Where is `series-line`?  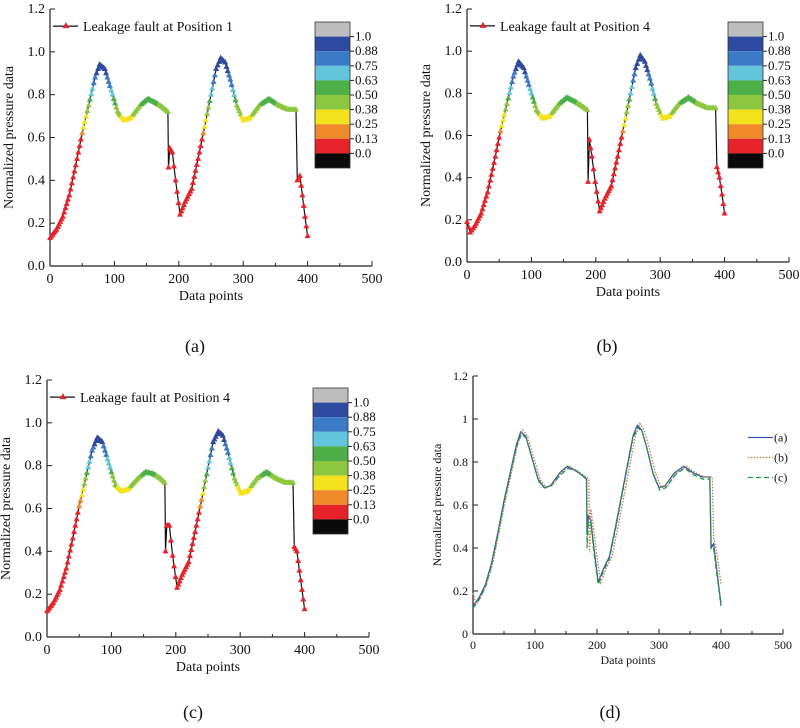 series-line is located at coordinates (176, 521).